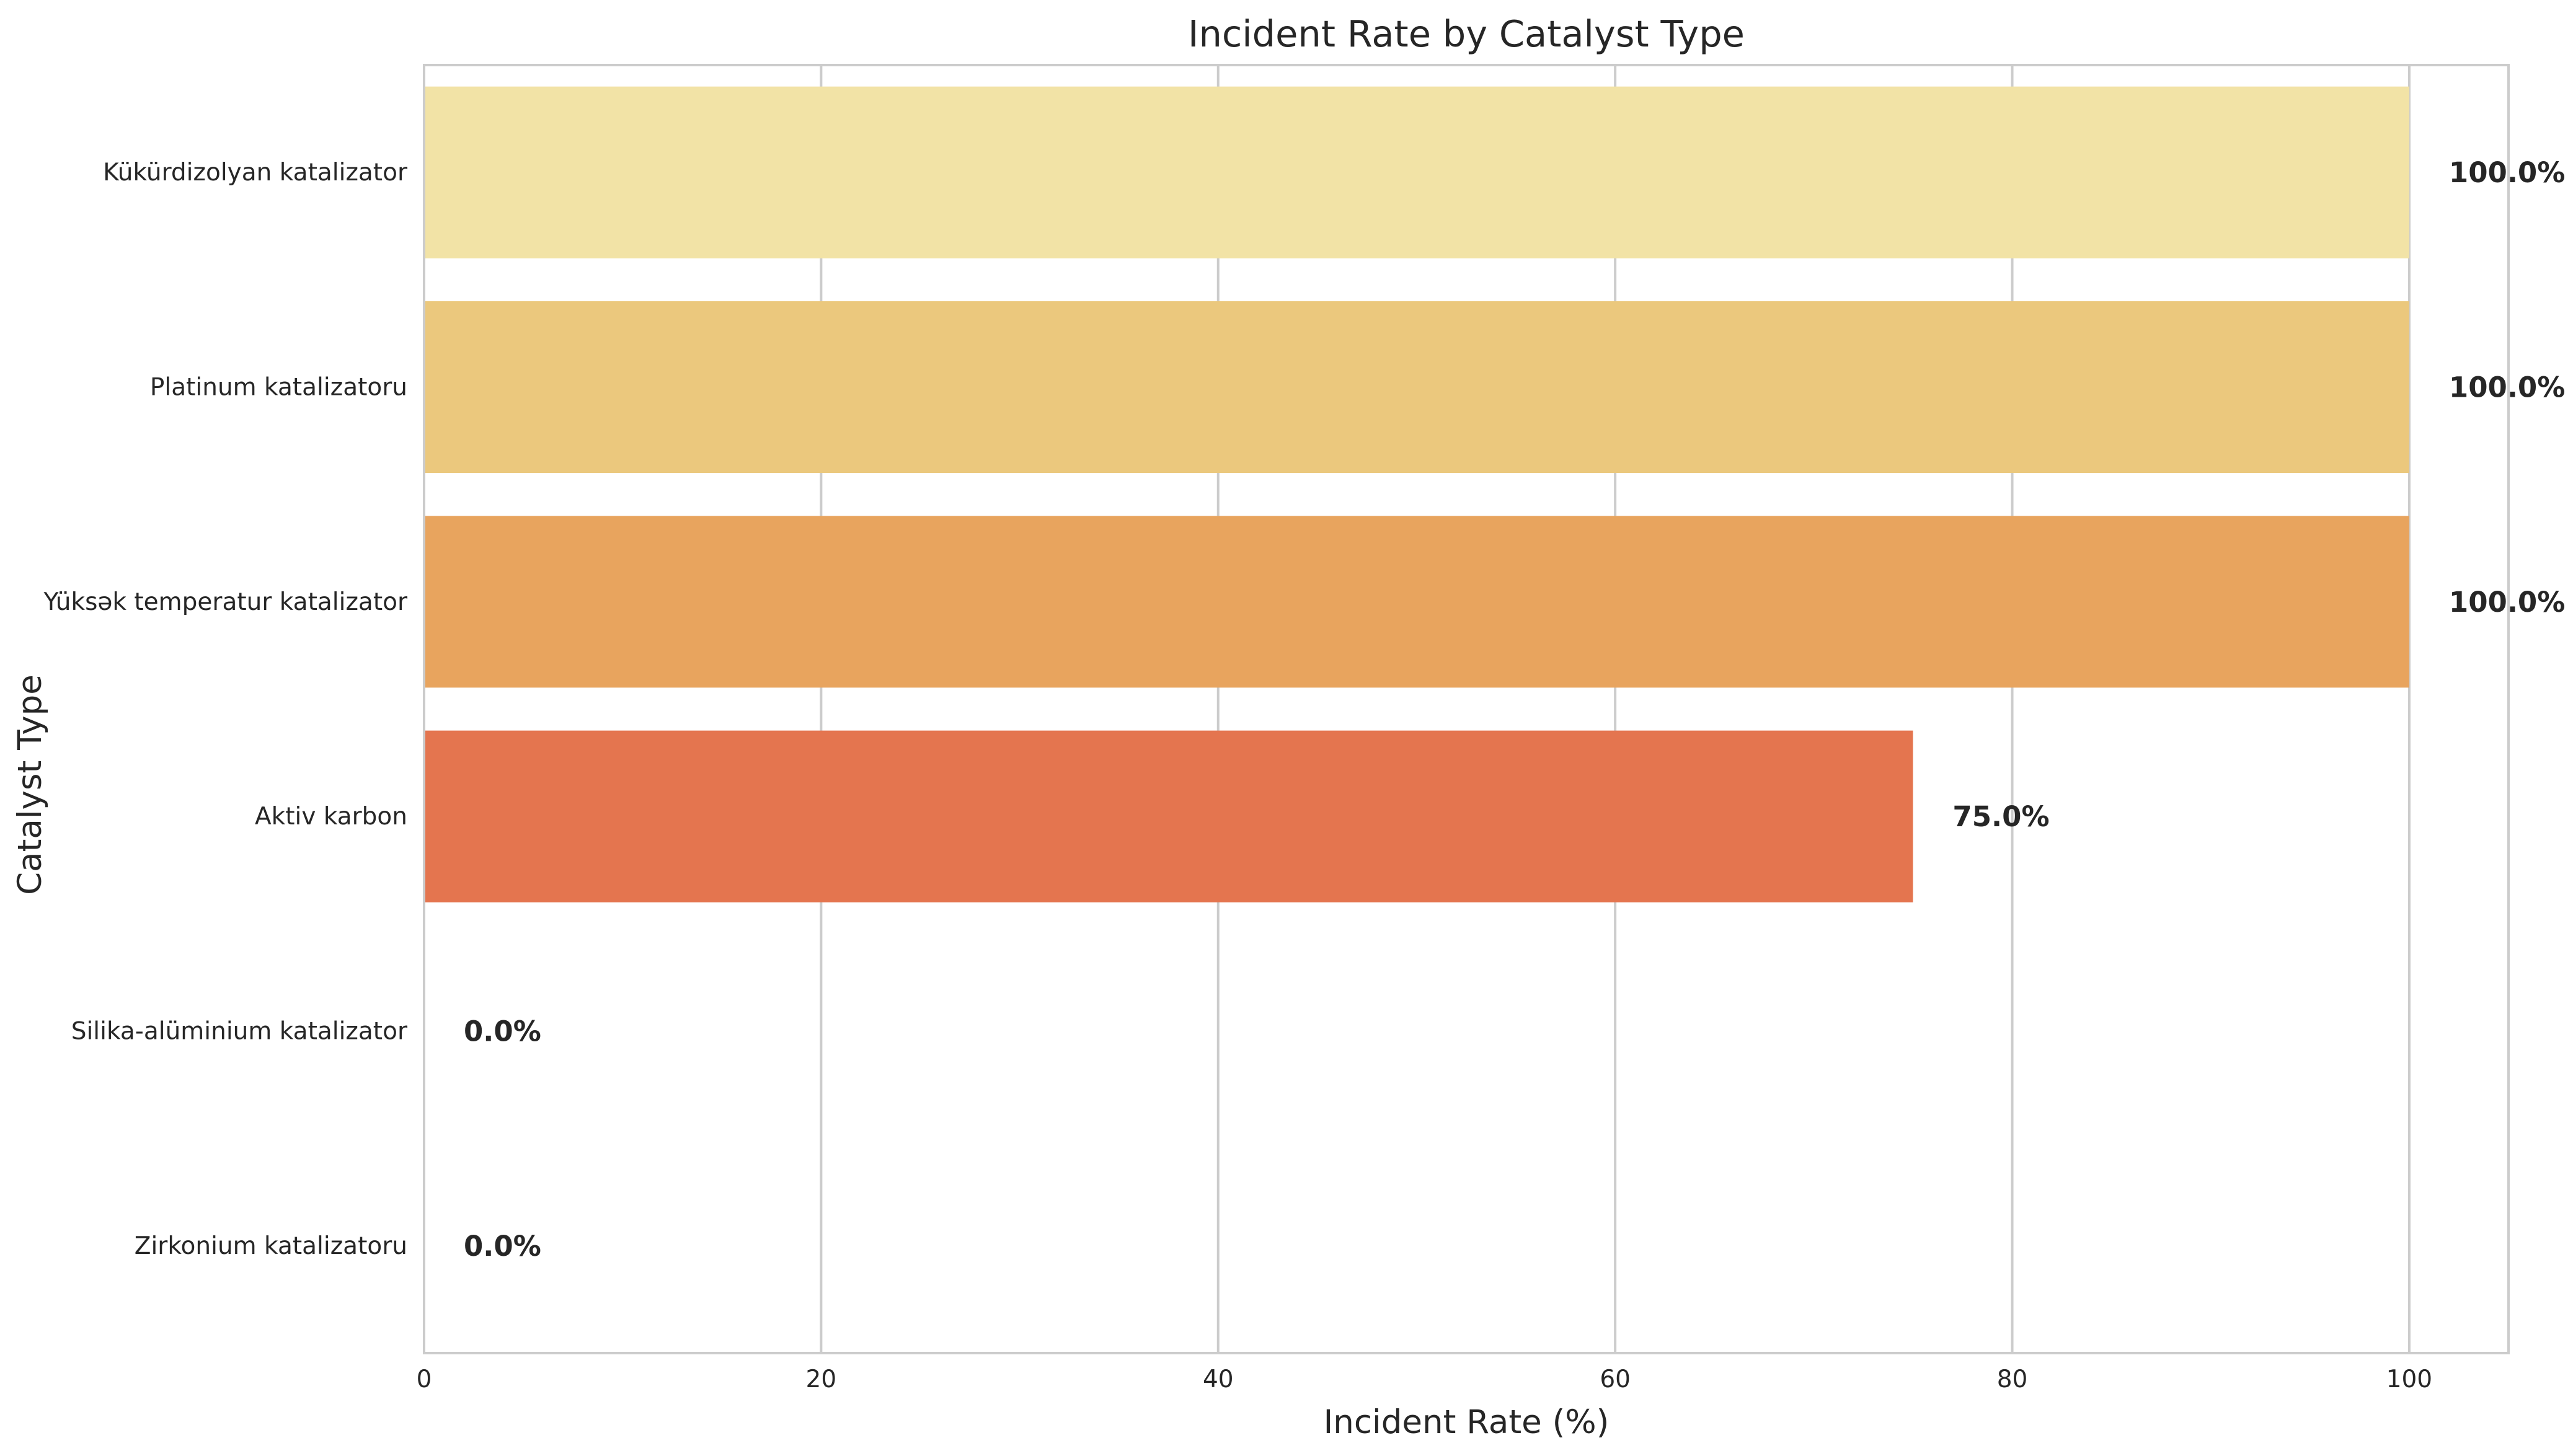 This screenshot has height=1456, width=2573. I want to click on x-tick-labels: 0 20 40 60 80 100, so click(1425, 1379).